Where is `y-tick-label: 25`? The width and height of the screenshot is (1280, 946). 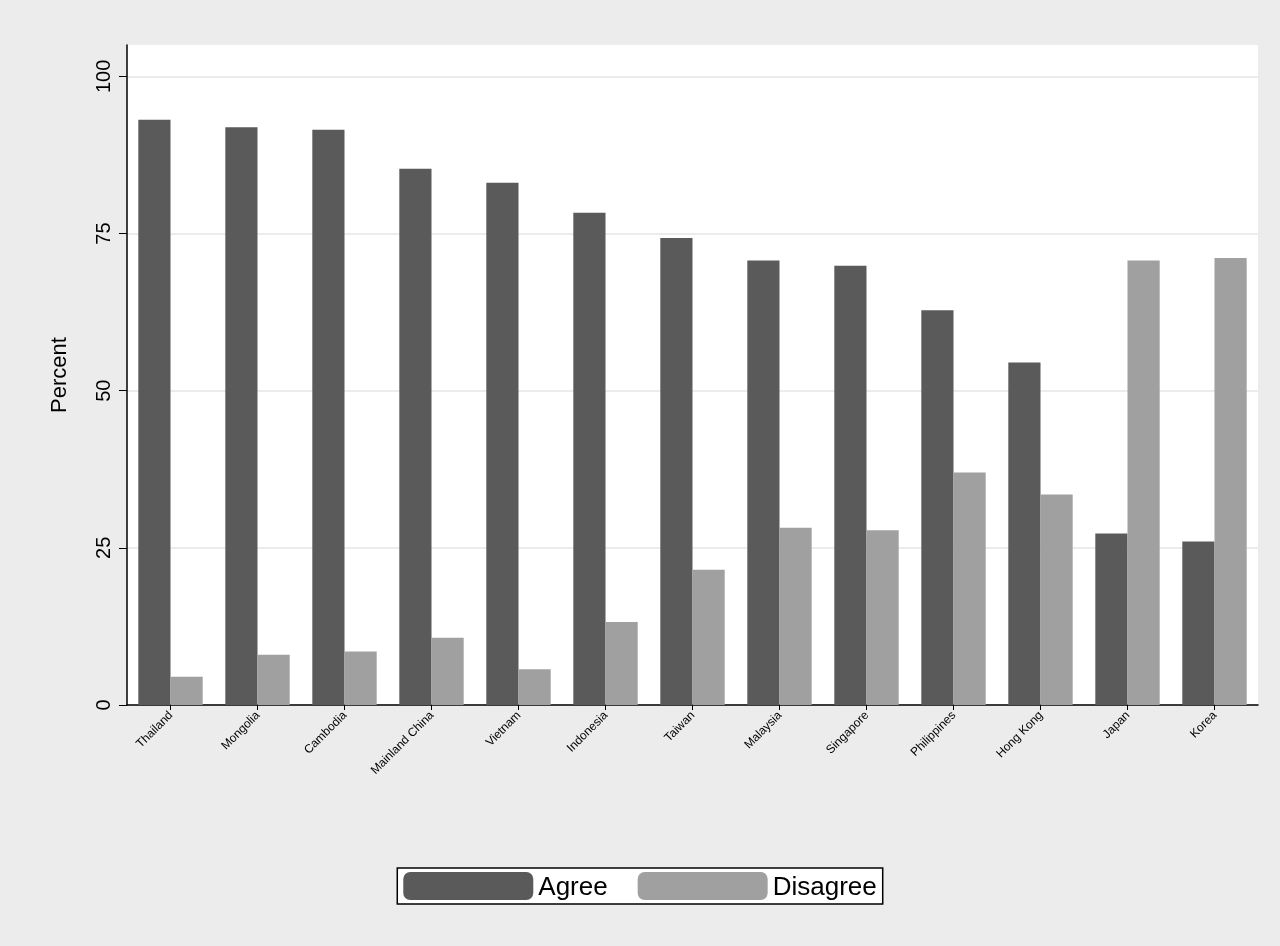
y-tick-label: 25 is located at coordinates (103, 547).